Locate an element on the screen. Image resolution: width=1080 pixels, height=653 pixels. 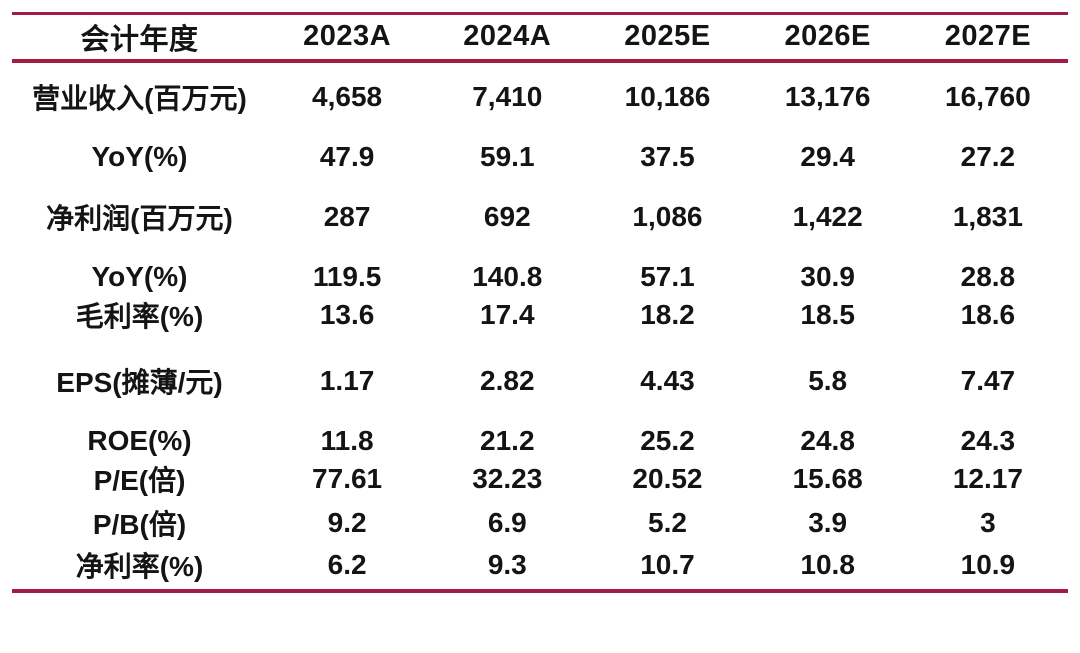
cell-value: 18.5 is located at coordinates (827, 314).